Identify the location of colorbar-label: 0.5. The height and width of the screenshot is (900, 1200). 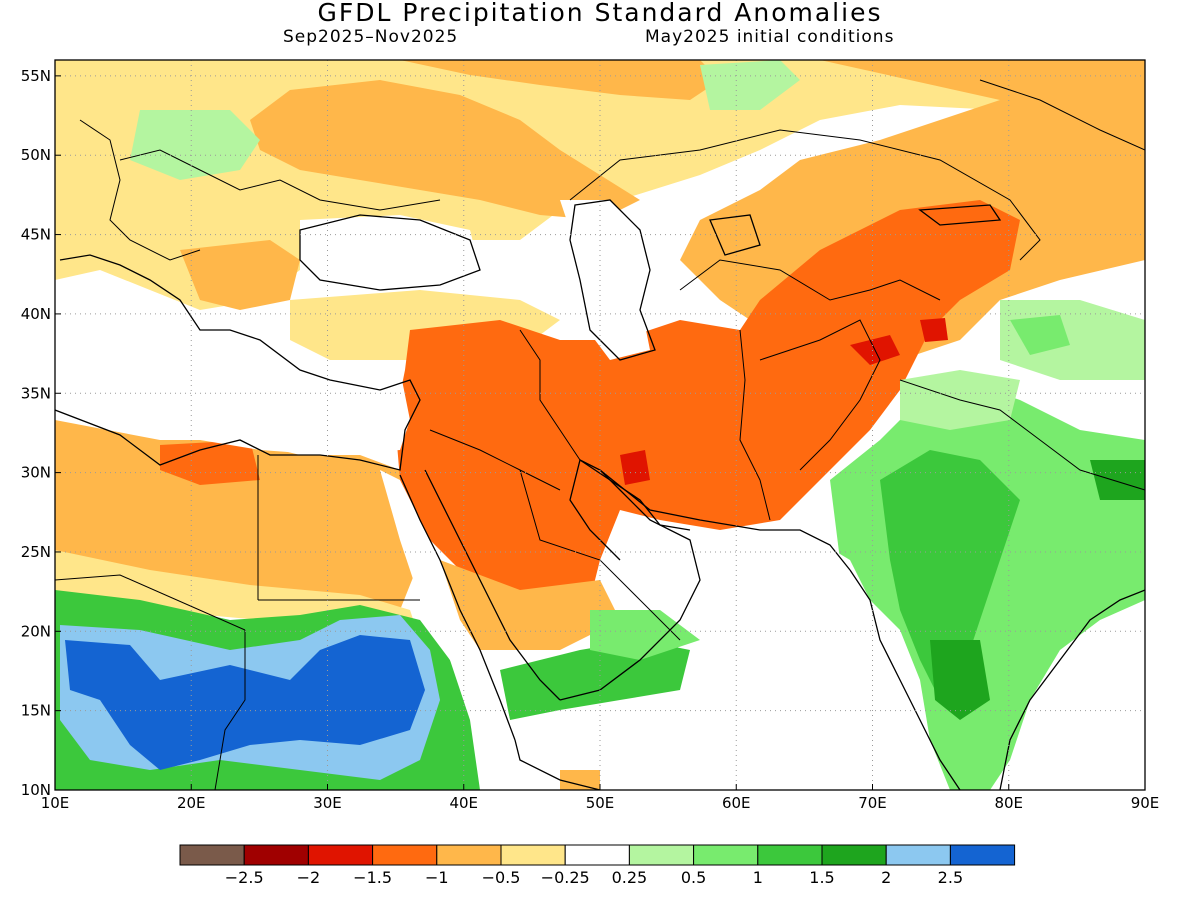
(693, 877).